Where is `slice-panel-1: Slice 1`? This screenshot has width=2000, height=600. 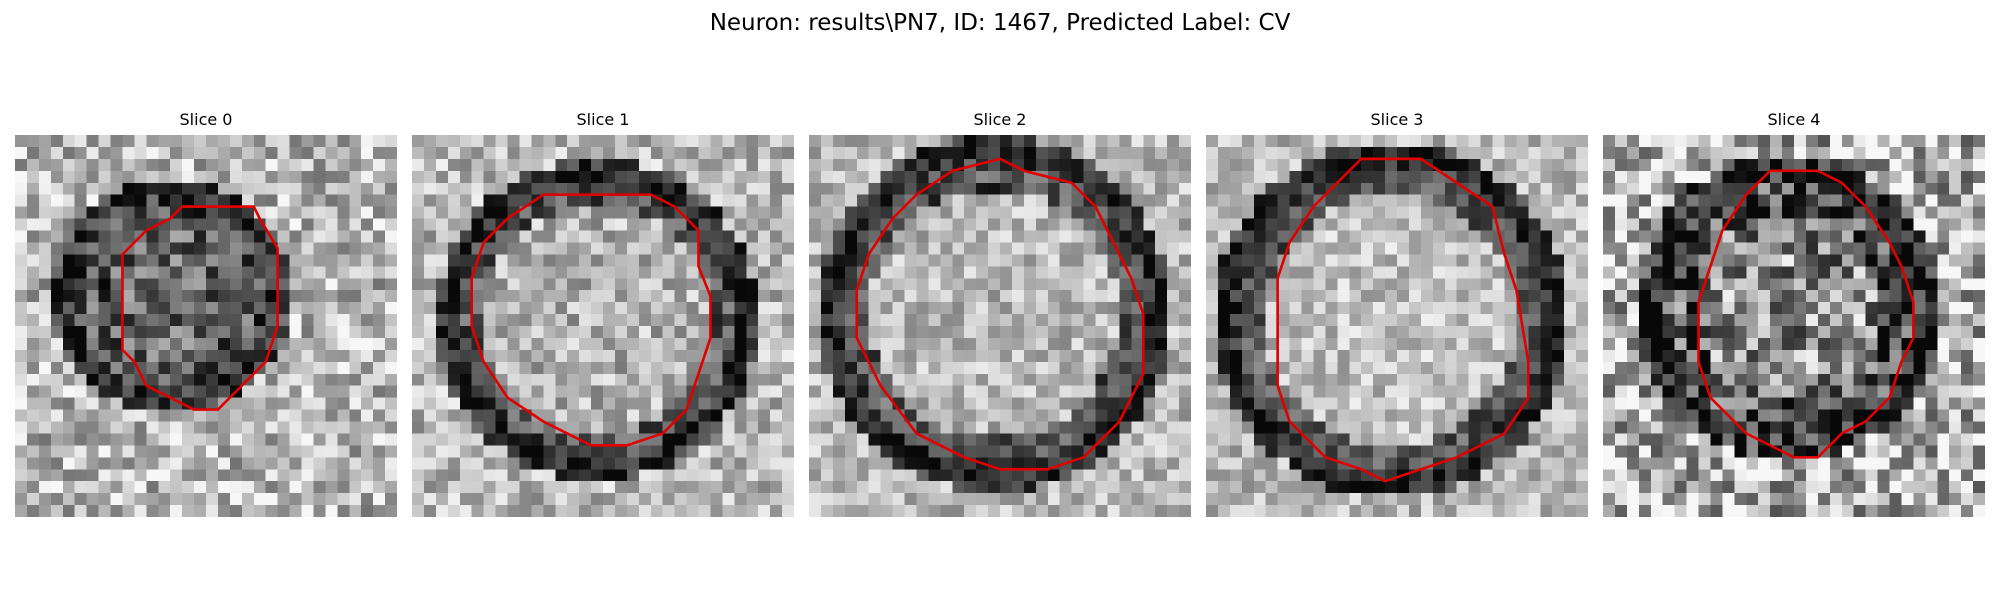
slice-panel-1: Slice 1 is located at coordinates (603, 313).